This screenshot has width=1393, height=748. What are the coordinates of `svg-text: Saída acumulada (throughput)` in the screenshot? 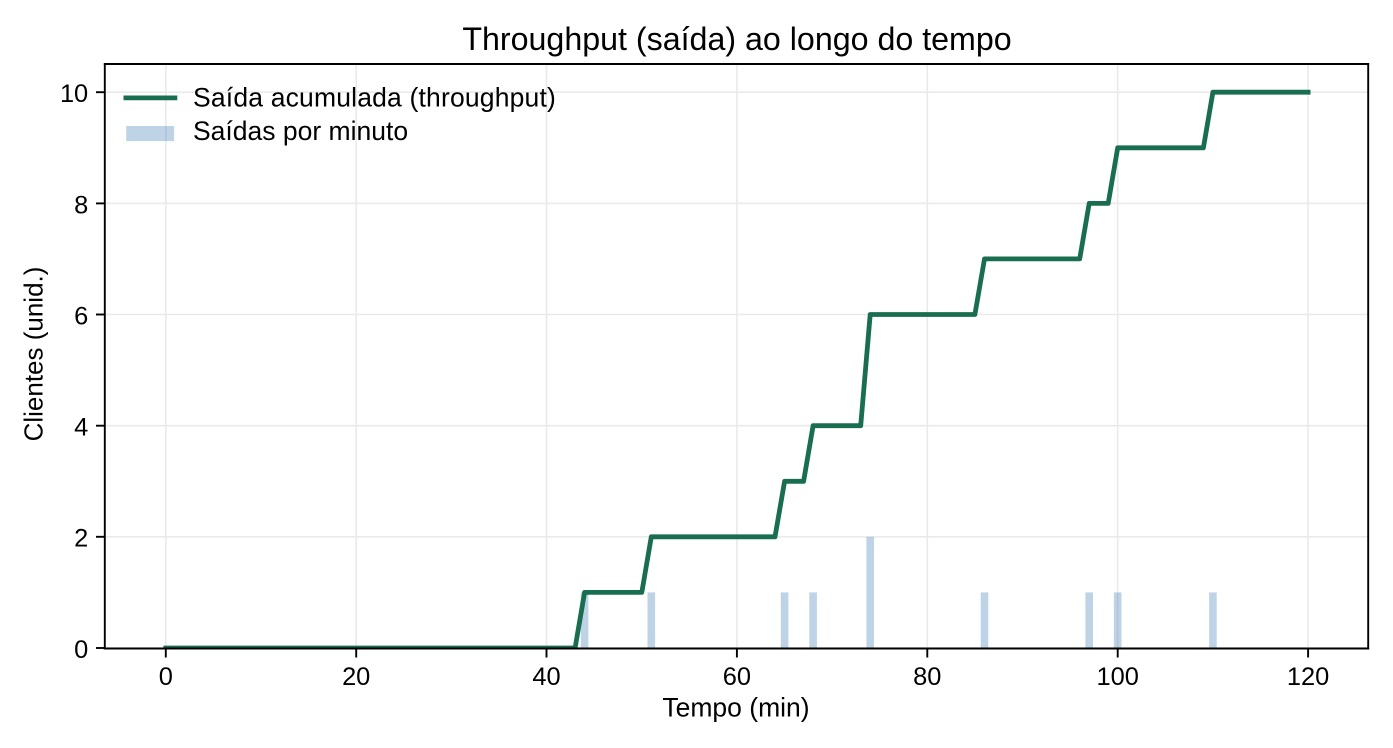 It's located at (374, 98).